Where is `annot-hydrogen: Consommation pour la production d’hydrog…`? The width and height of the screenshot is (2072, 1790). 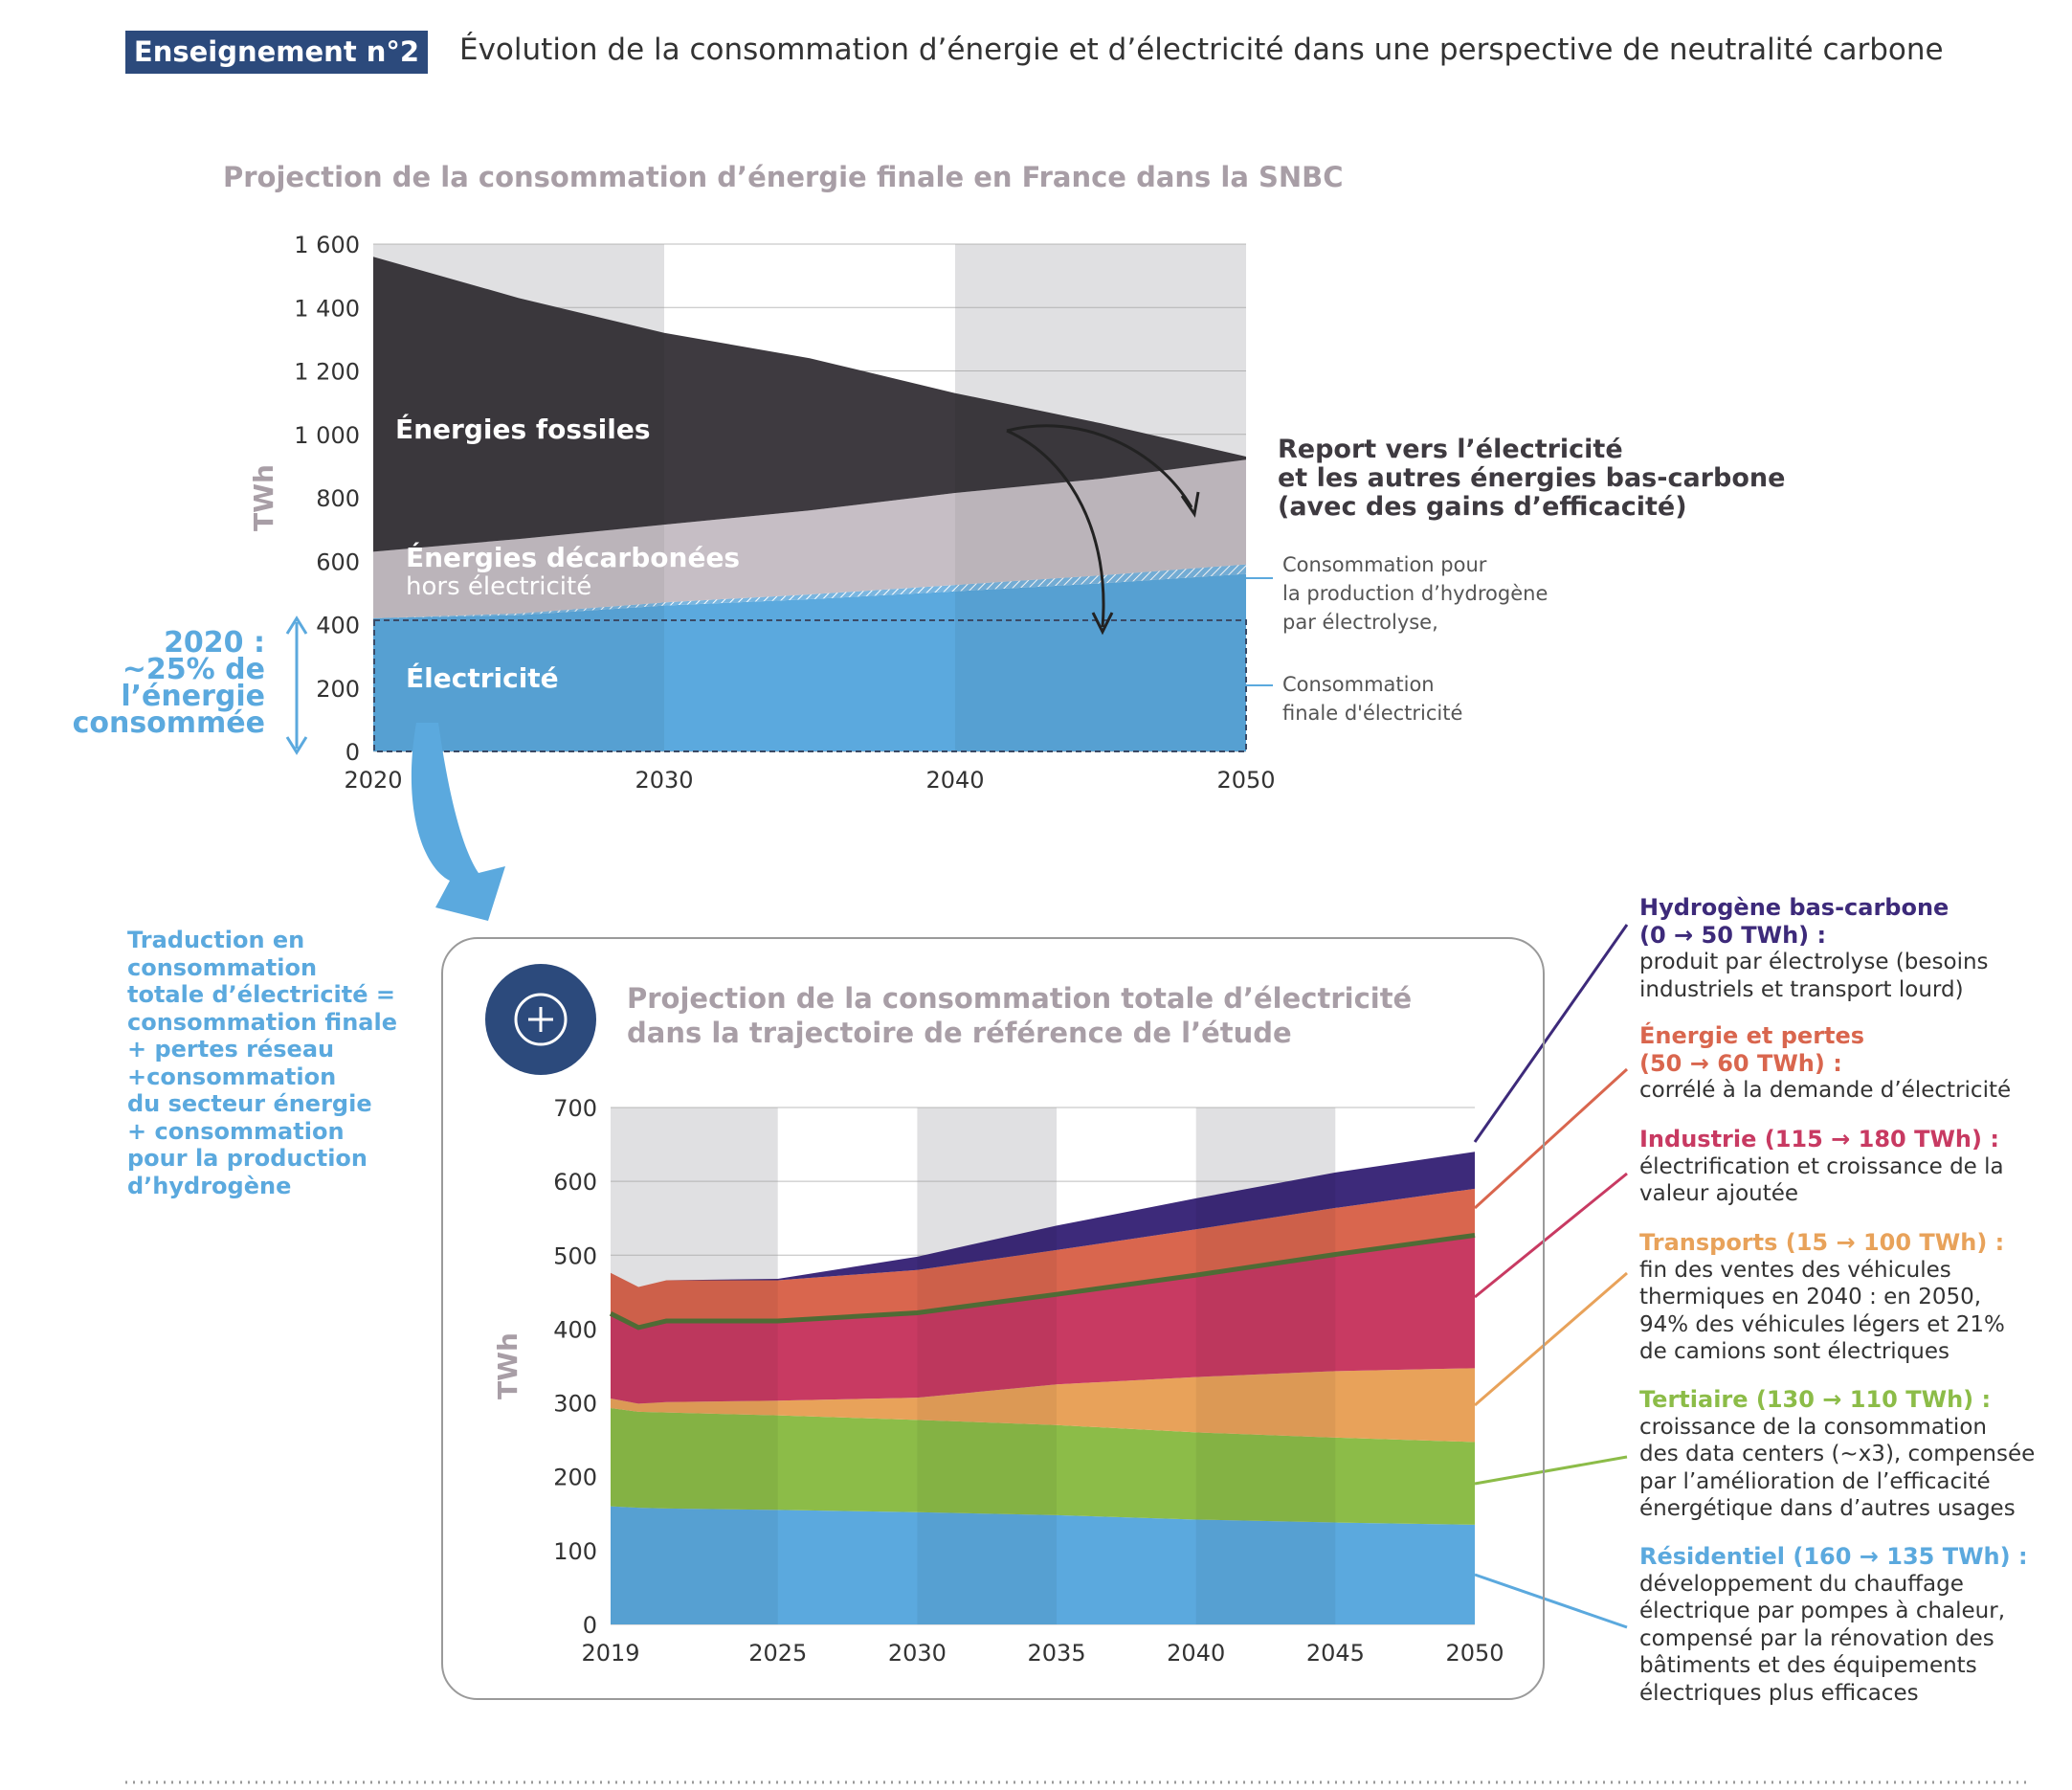
annot-hydrogen: Consommation pour la production d’hydrog… is located at coordinates (1415, 593).